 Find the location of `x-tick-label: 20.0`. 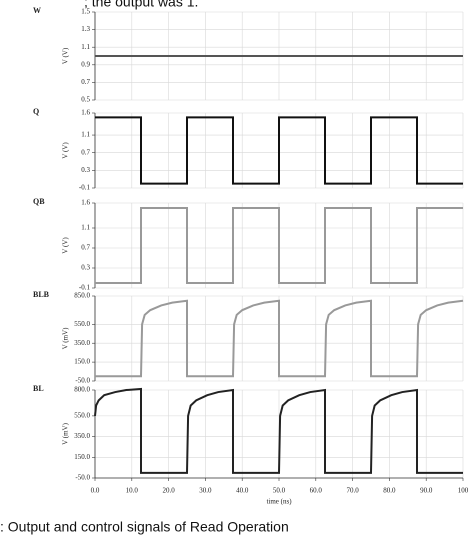

x-tick-label: 20.0 is located at coordinates (168, 491).